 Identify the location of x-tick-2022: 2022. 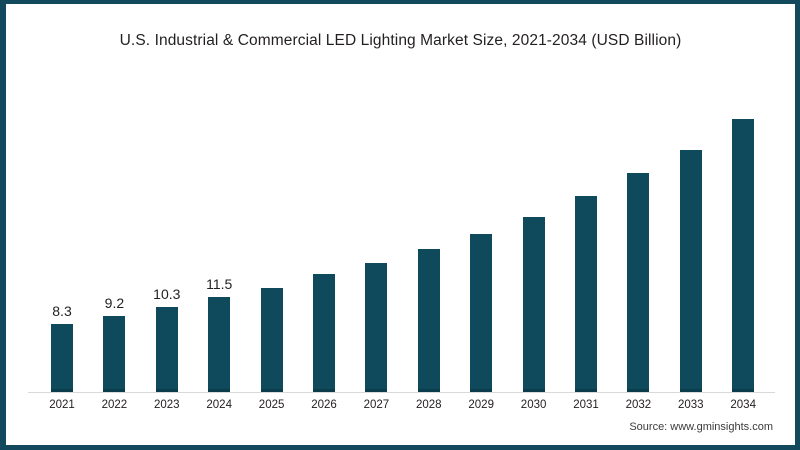
(114, 405).